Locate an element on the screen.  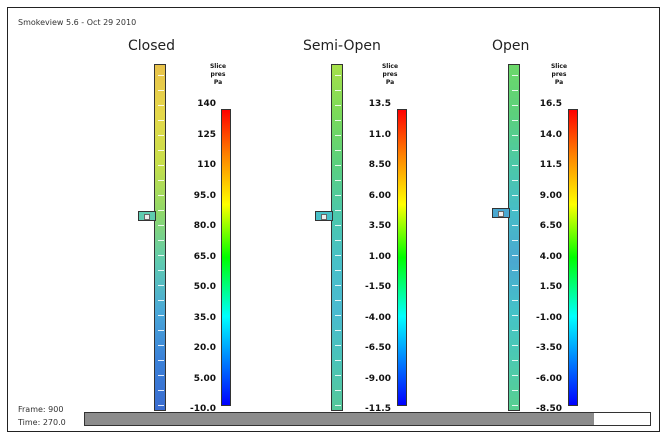
time-slider is located at coordinates (367, 419).